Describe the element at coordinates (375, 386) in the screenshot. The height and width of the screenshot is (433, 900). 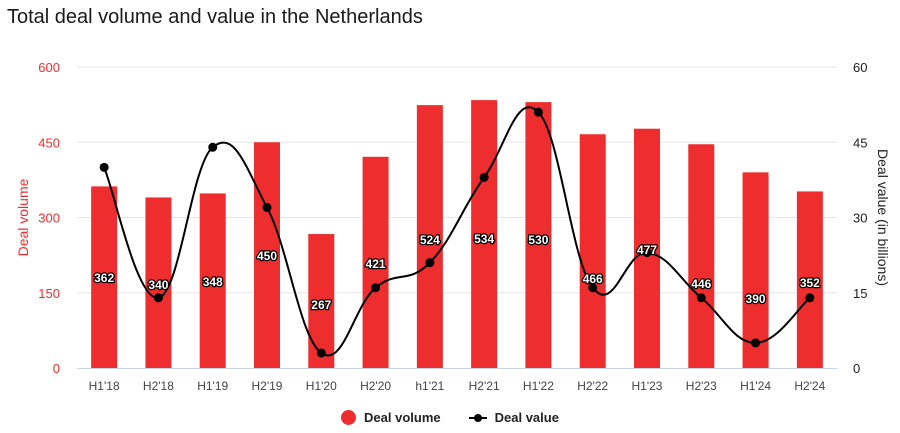
I see `x-axis-tick: H2'20` at that location.